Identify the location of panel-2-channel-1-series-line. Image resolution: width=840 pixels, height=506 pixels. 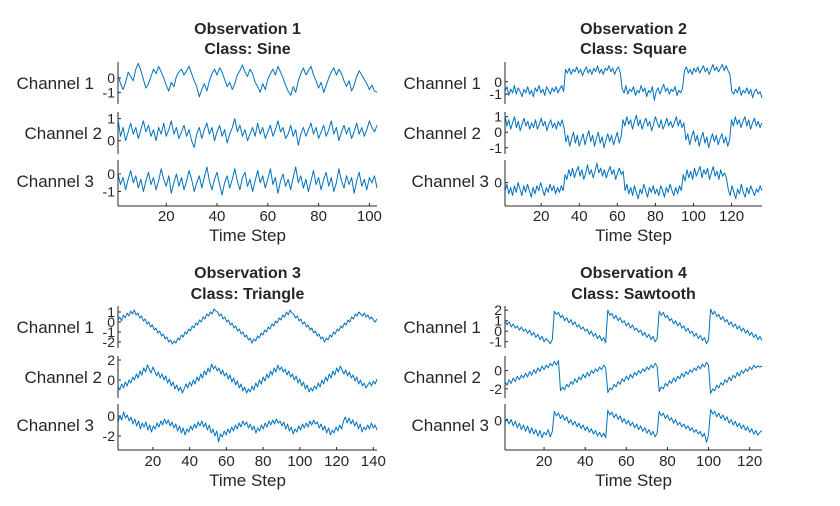
(633, 82).